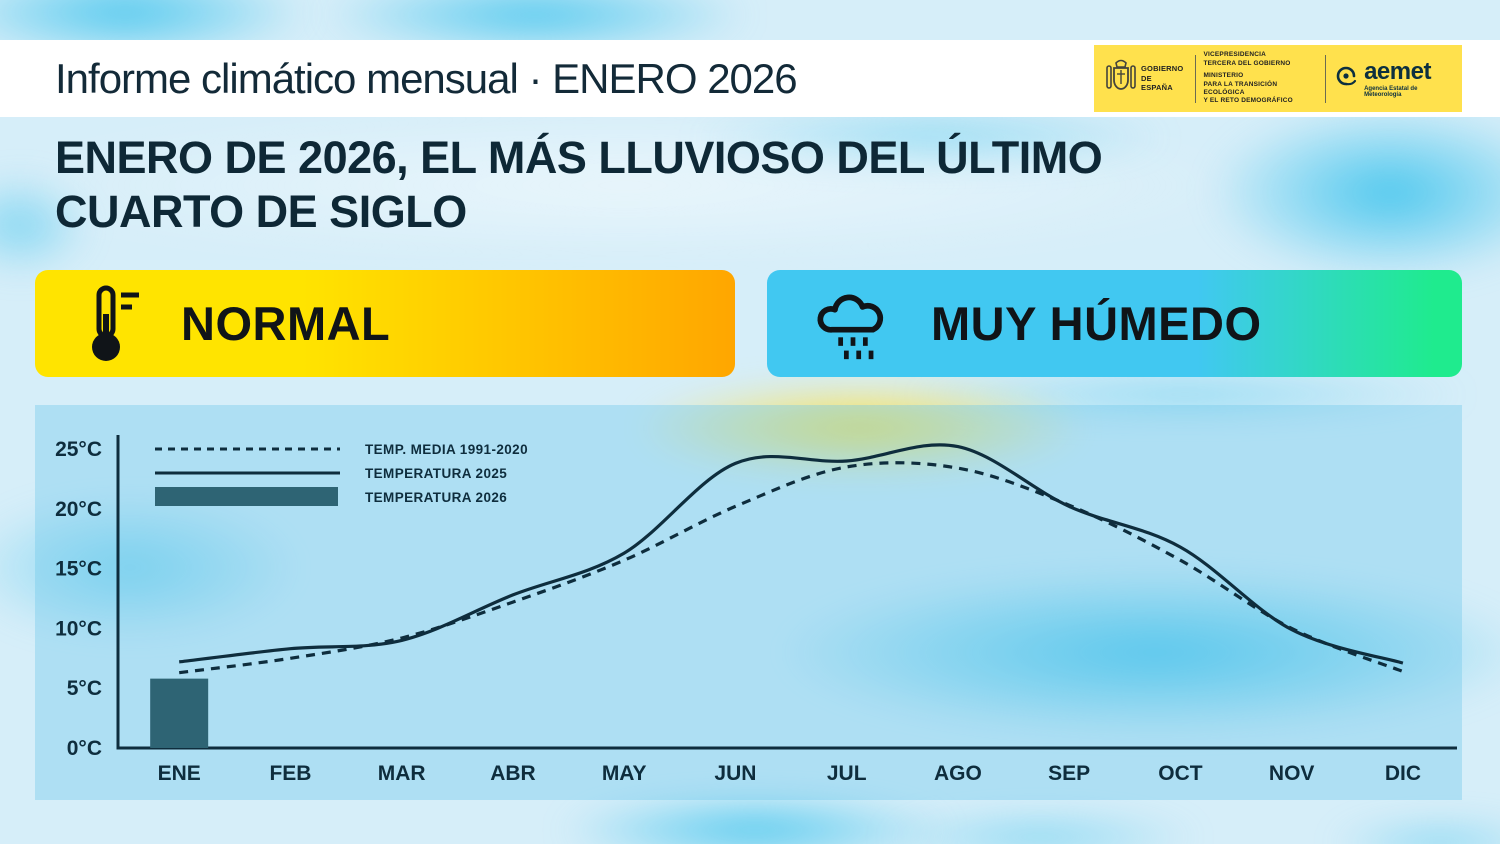 The height and width of the screenshot is (844, 1500). What do you see at coordinates (436, 473) in the screenshot?
I see `legend-label: TEMPERATURA 2025` at bounding box center [436, 473].